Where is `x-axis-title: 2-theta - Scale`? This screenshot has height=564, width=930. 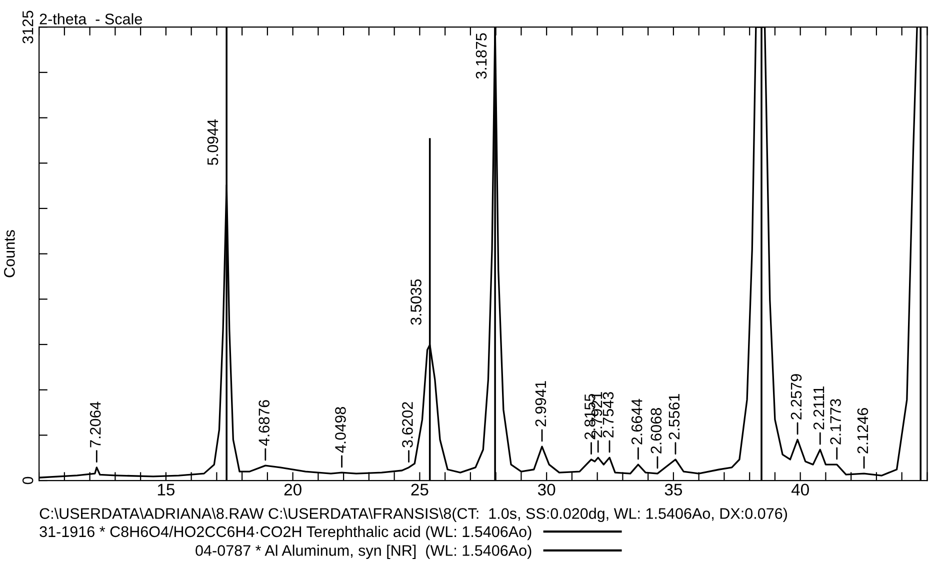
x-axis-title: 2-theta - Scale is located at coordinates (91, 18).